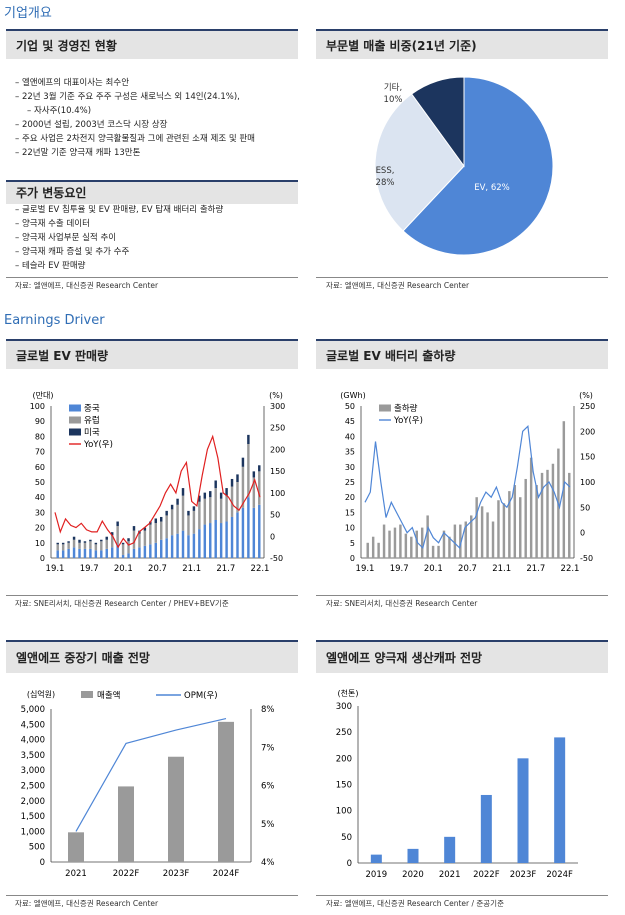 The height and width of the screenshot is (915, 625). What do you see at coordinates (33, 832) in the screenshot?
I see `y-tick-label: 1,000` at bounding box center [33, 832].